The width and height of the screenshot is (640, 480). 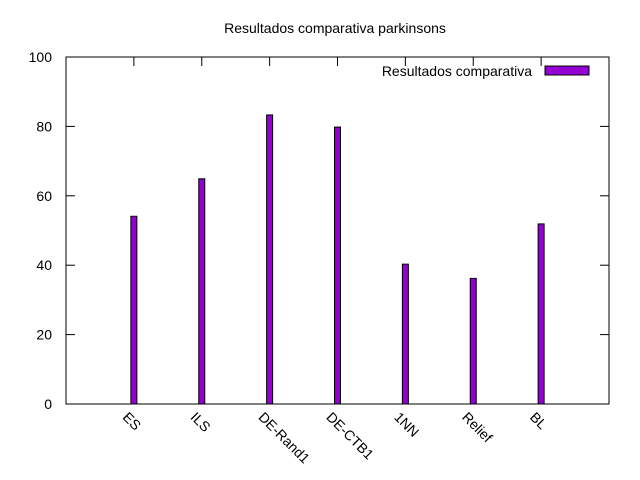 What do you see at coordinates (48, 404) in the screenshot?
I see `y-tick-label: 0` at bounding box center [48, 404].